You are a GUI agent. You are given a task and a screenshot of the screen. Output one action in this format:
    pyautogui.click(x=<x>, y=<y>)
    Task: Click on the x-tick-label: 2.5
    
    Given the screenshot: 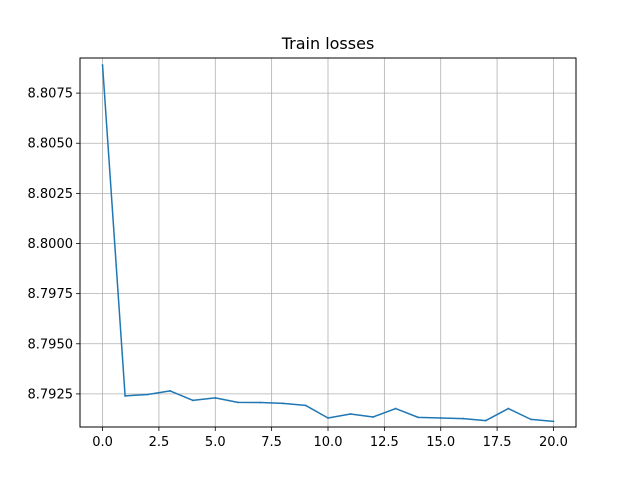 What is the action you would take?
    pyautogui.click(x=159, y=442)
    